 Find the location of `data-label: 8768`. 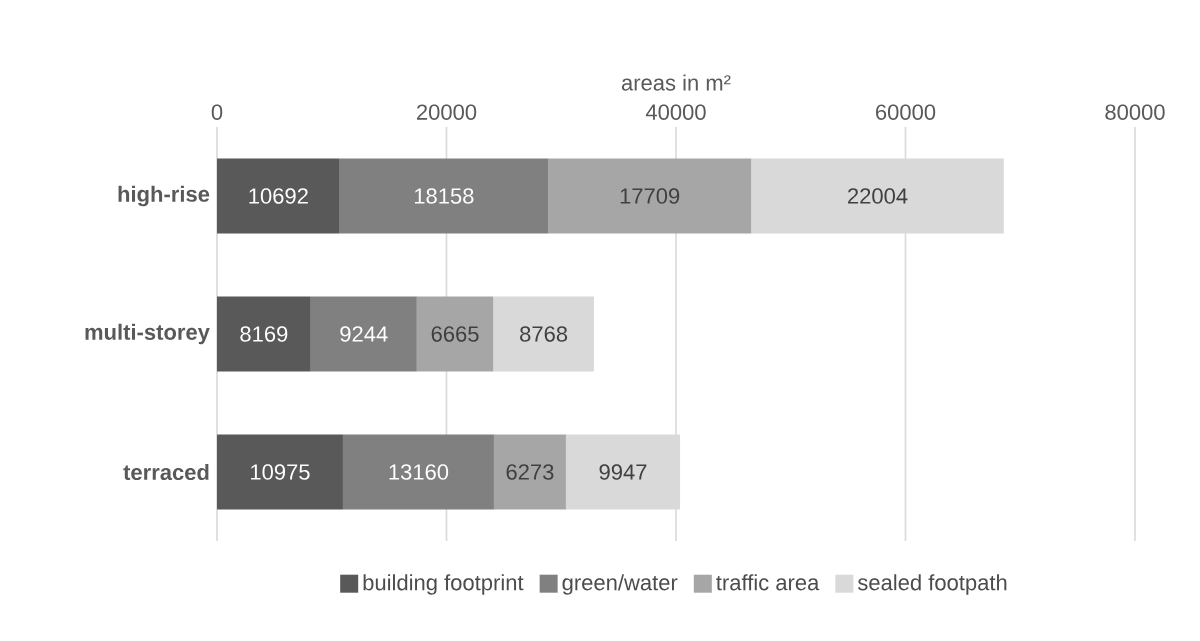

data-label: 8768 is located at coordinates (544, 334).